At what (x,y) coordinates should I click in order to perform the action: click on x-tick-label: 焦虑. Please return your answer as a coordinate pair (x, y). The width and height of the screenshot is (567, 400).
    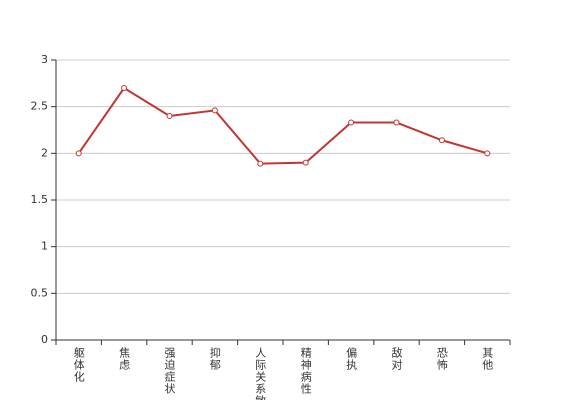
    Looking at the image, I should click on (124, 359).